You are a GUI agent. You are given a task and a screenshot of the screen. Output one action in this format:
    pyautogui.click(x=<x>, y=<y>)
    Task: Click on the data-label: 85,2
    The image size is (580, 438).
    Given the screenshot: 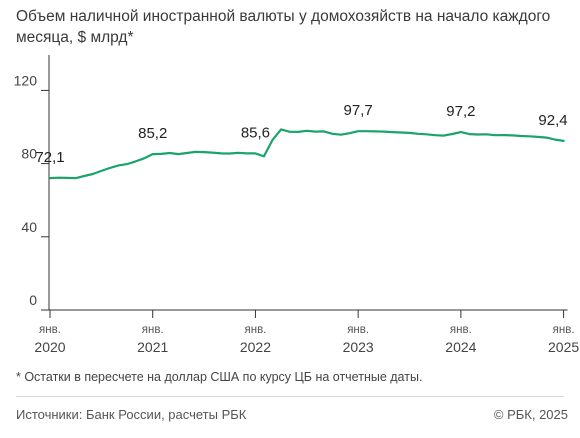 What is the action you would take?
    pyautogui.click(x=152, y=133)
    